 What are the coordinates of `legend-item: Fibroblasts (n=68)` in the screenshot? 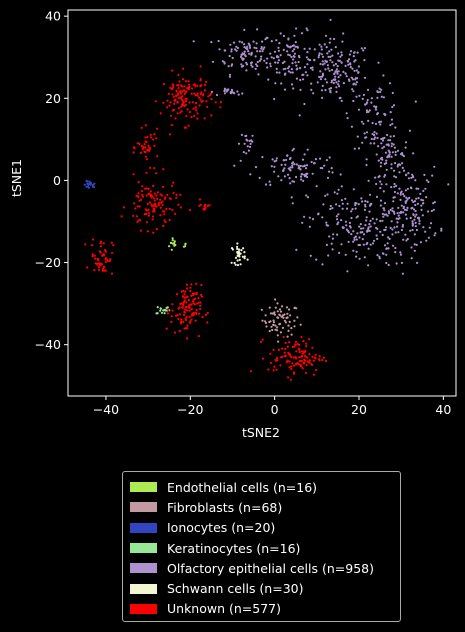 It's located at (262, 507).